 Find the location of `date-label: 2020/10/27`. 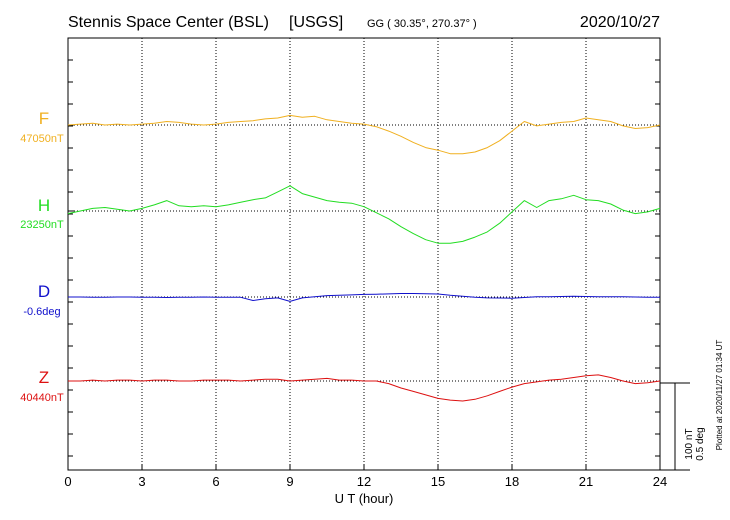

date-label: 2020/10/27 is located at coordinates (620, 22).